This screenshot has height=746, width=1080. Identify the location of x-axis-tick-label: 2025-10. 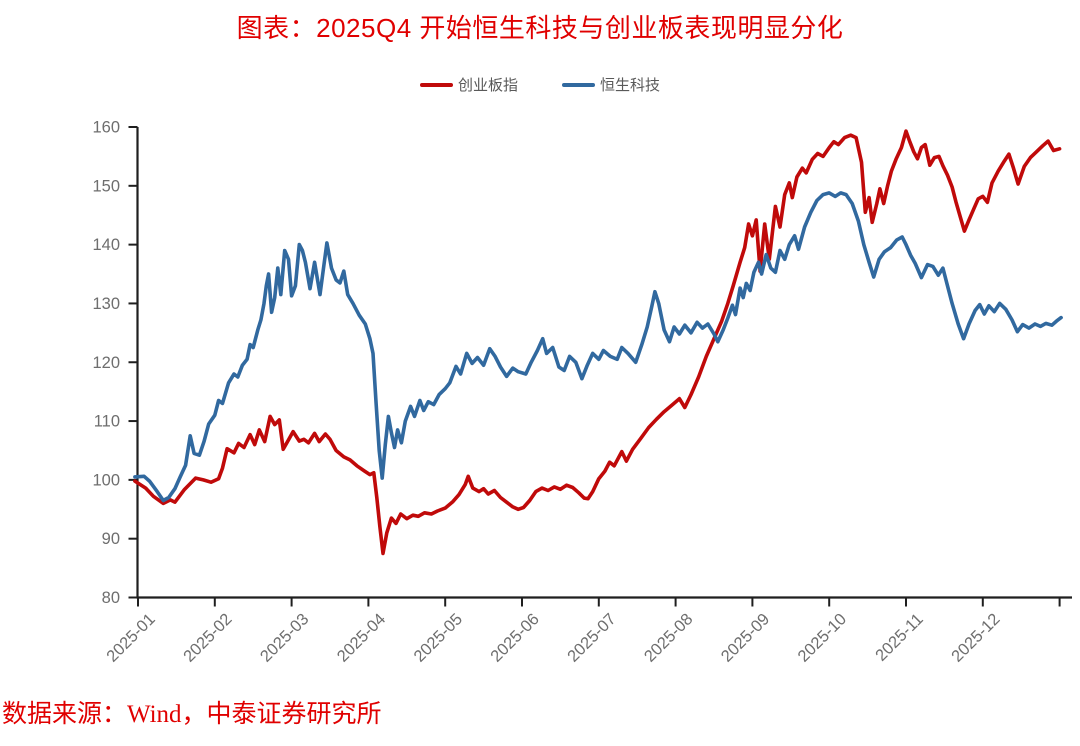
(822, 638).